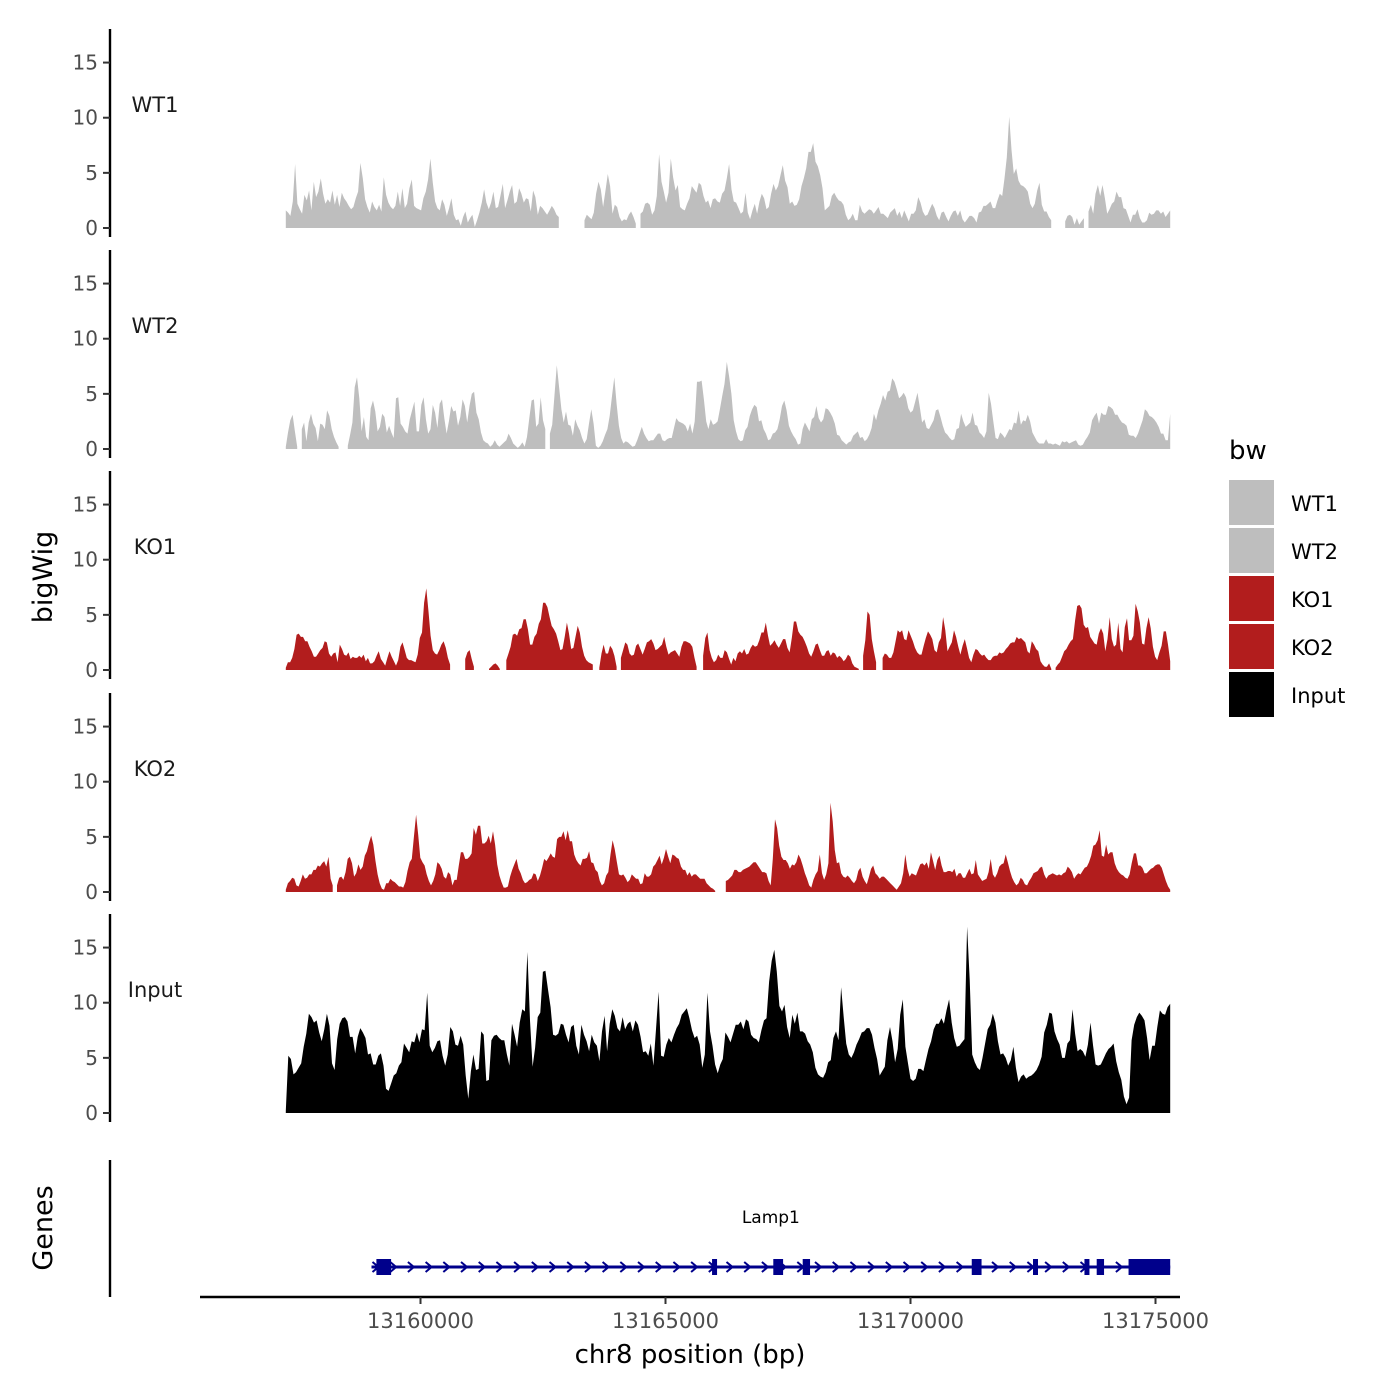  Describe the element at coordinates (1155, 1321) in the screenshot. I see `x-tick-label: 13175000` at that location.